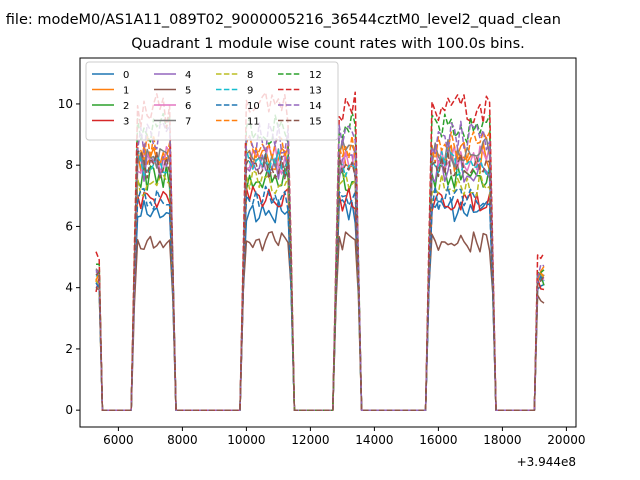 The width and height of the screenshot is (640, 480). Describe the element at coordinates (212, 101) in the screenshot. I see `legend-box` at that location.